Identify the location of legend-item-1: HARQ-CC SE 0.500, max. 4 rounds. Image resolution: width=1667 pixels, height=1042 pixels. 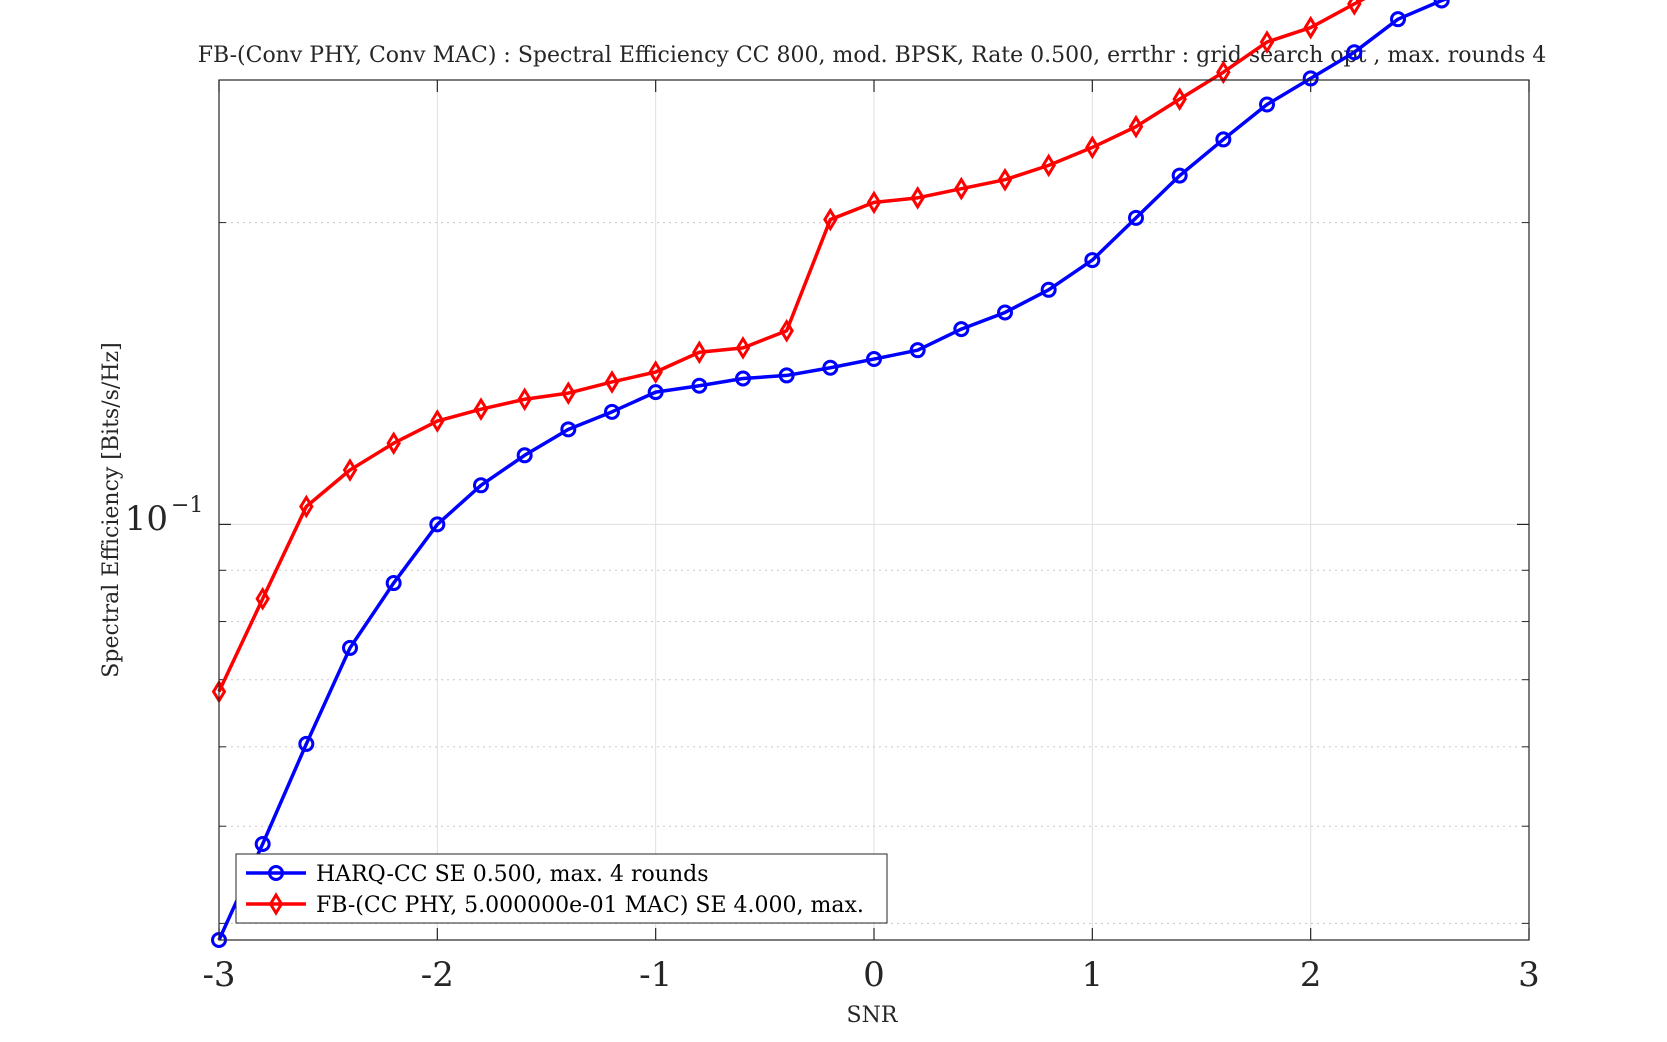
(477, 874).